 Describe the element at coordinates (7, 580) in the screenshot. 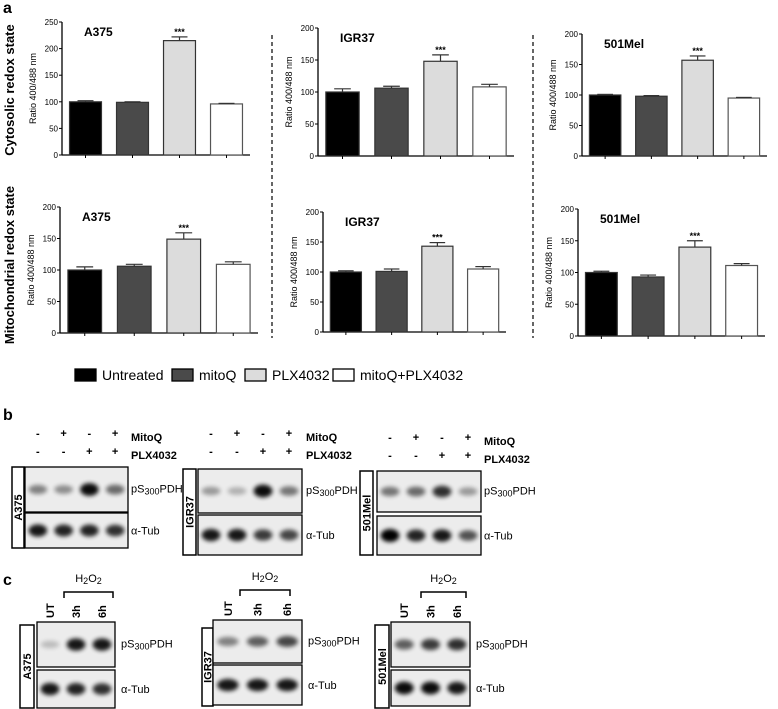

I see `panel-label-c: c` at that location.